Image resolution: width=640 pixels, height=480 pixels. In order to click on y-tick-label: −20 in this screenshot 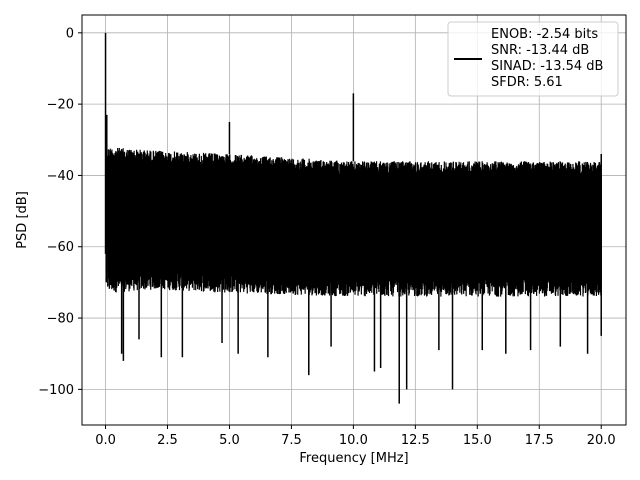, I will do `click(60, 105)`.